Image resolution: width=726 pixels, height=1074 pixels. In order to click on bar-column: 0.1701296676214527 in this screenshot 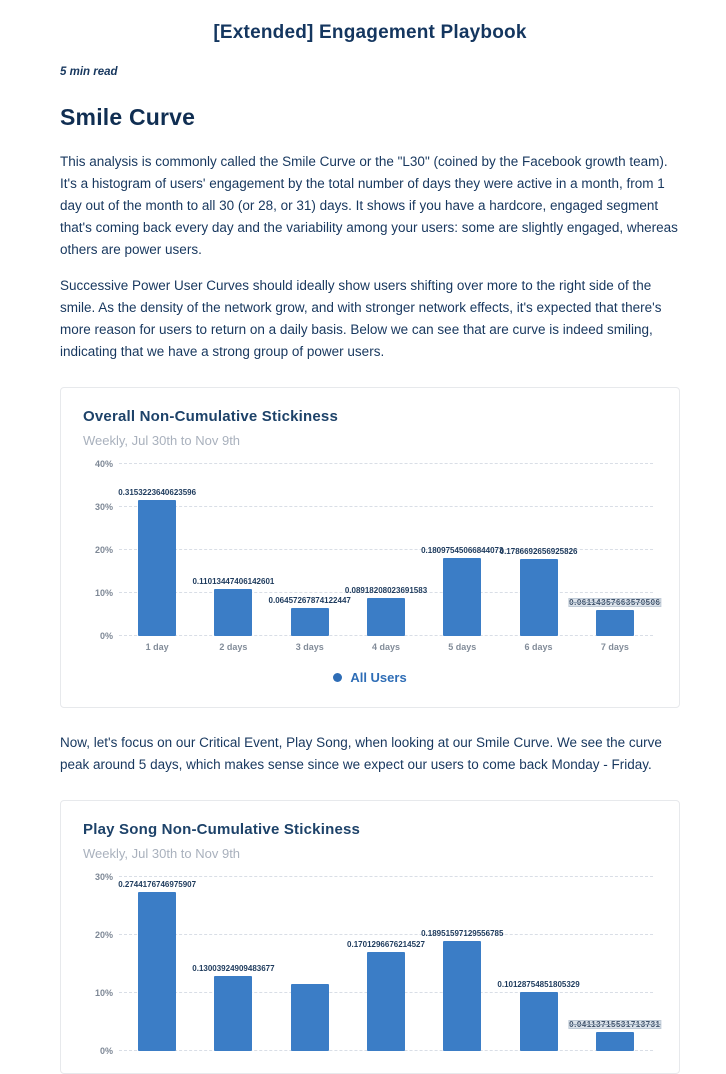, I will do `click(386, 964)`.